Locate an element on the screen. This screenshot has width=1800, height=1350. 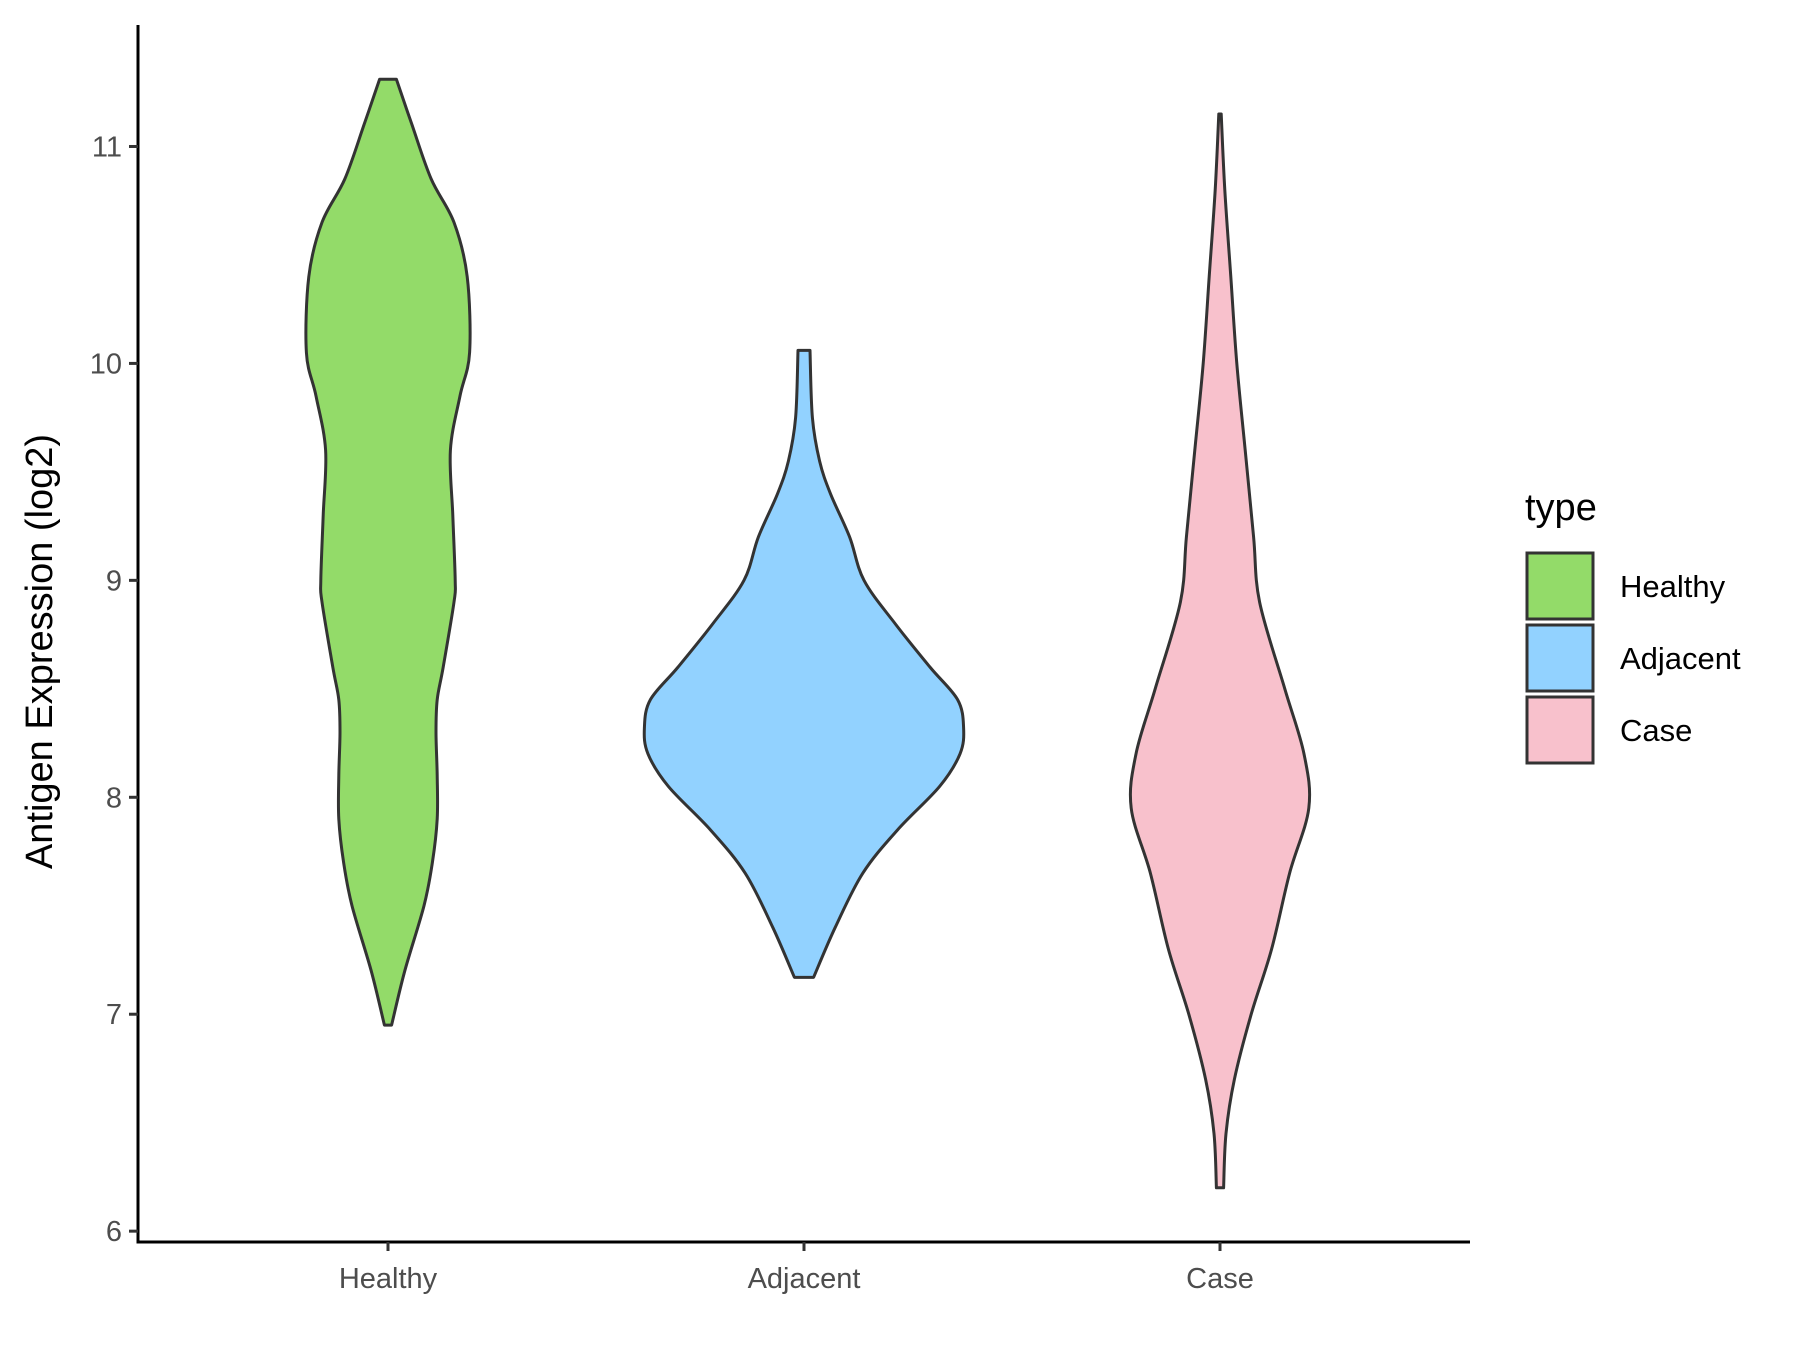
legend-swatch-adjacent is located at coordinates (1560, 658).